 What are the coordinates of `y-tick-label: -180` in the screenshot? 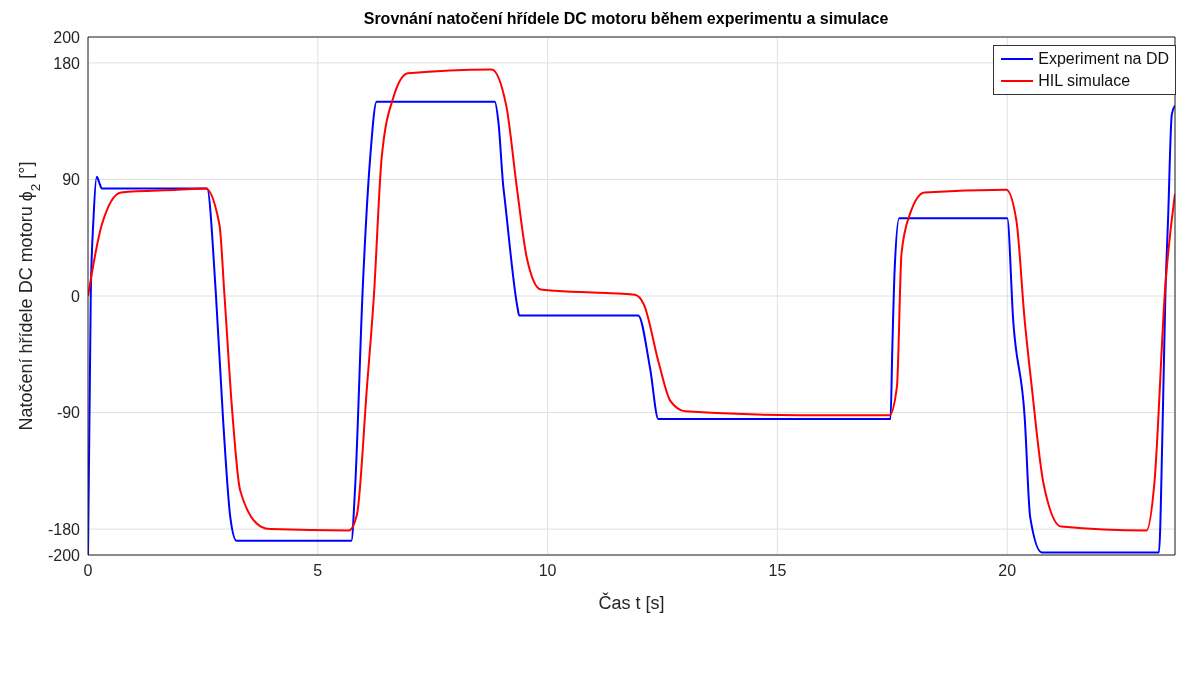 It's located at (64, 529).